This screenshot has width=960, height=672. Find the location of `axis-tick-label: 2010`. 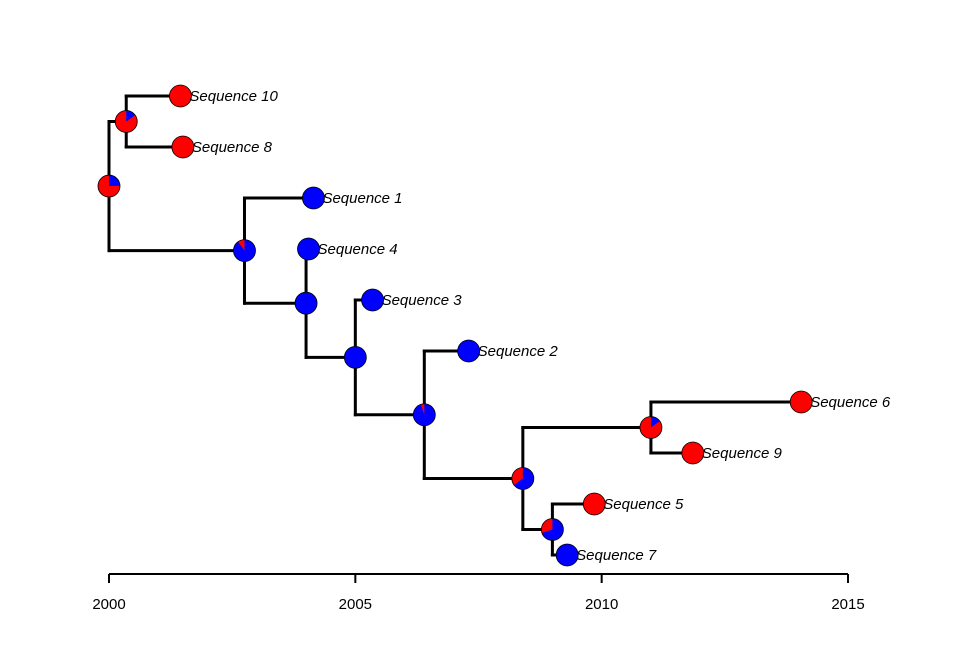

axis-tick-label: 2010 is located at coordinates (601, 604).